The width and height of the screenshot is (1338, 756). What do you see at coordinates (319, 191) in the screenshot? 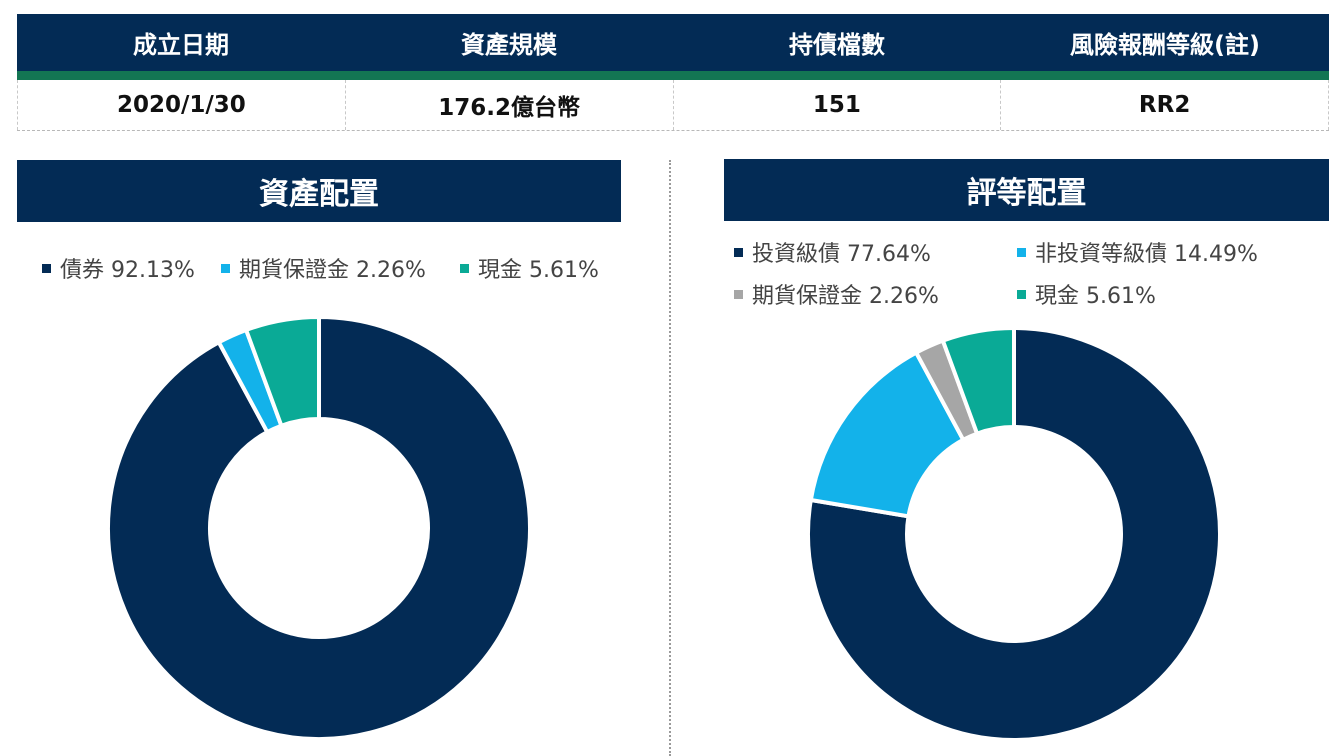
I see `asset-allocation-title: 資產配置` at bounding box center [319, 191].